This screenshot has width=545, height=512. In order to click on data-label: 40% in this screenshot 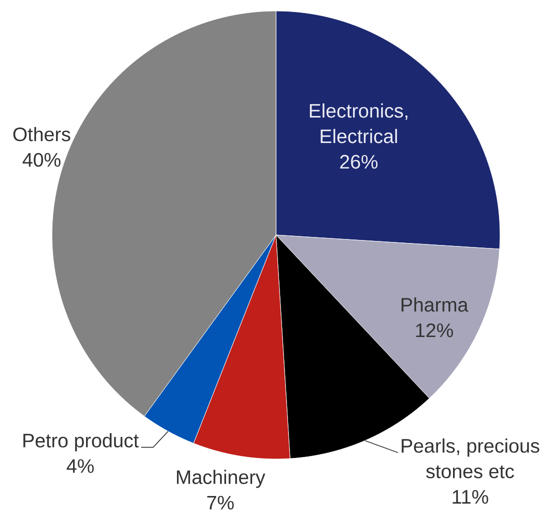, I will do `click(41, 159)`.